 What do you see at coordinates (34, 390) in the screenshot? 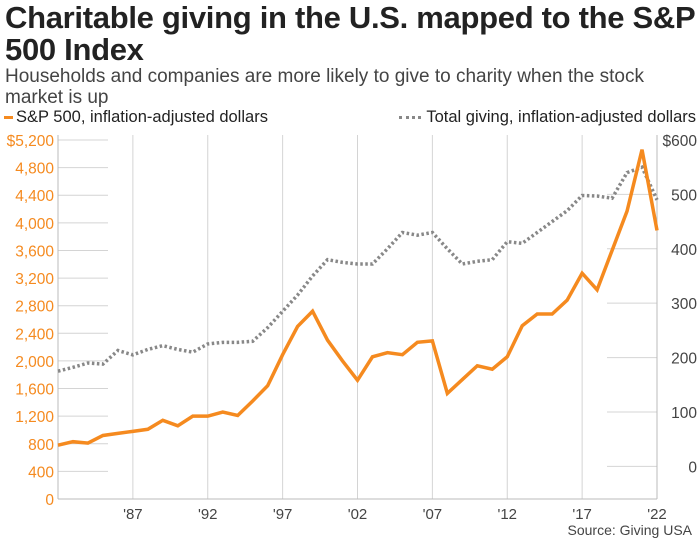
I see `left-tick-label: 1,600` at bounding box center [34, 390].